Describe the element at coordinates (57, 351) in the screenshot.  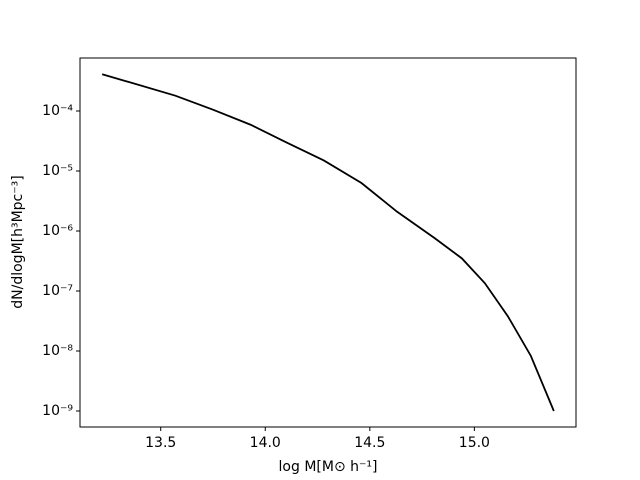
I see `y-tick-label: 10⁻⁸` at that location.